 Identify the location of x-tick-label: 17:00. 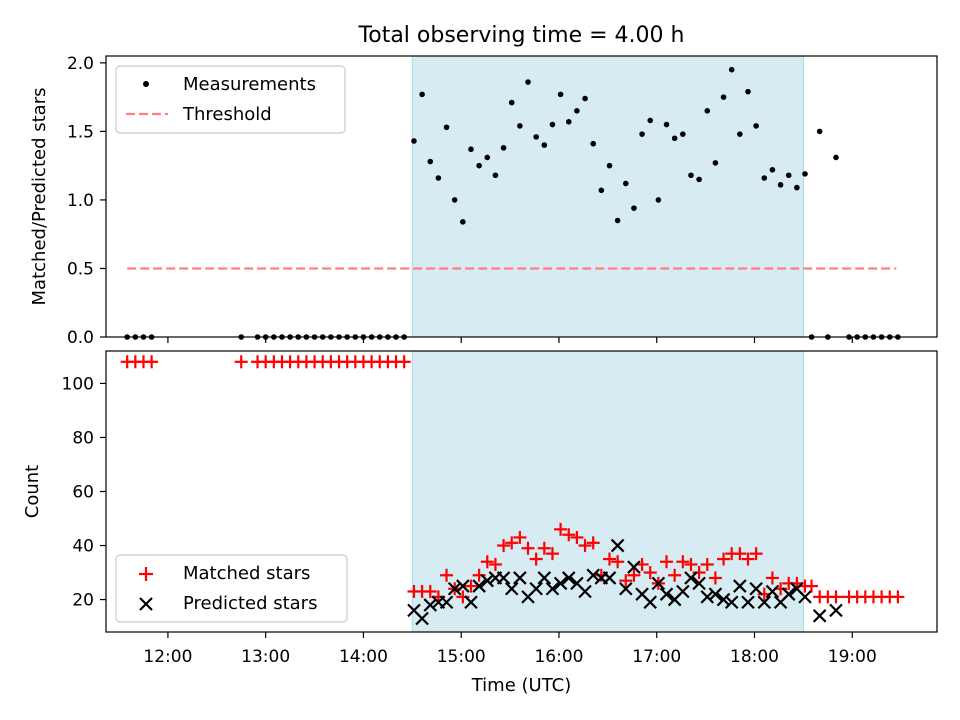
(656, 657).